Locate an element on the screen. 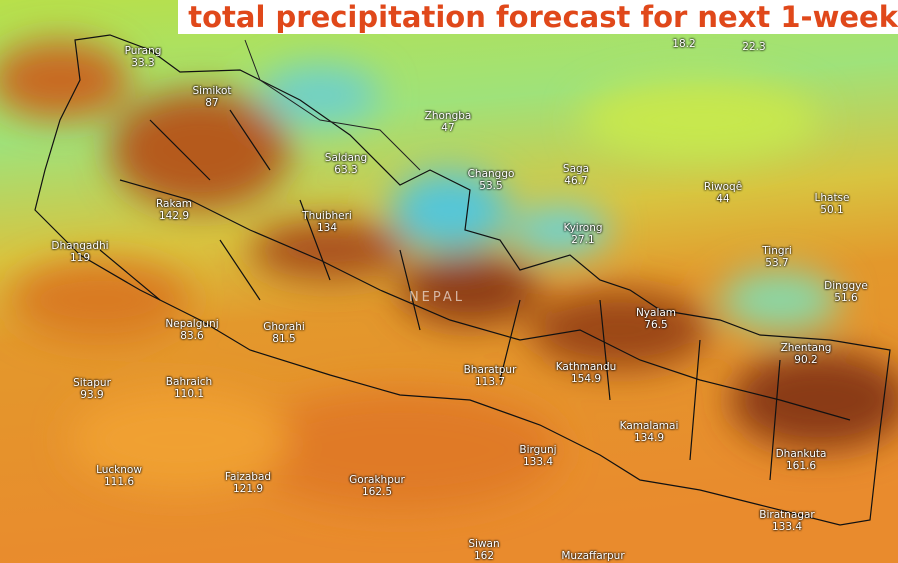 This screenshot has height=563, width=898. place-name: Bahraich is located at coordinates (189, 382).